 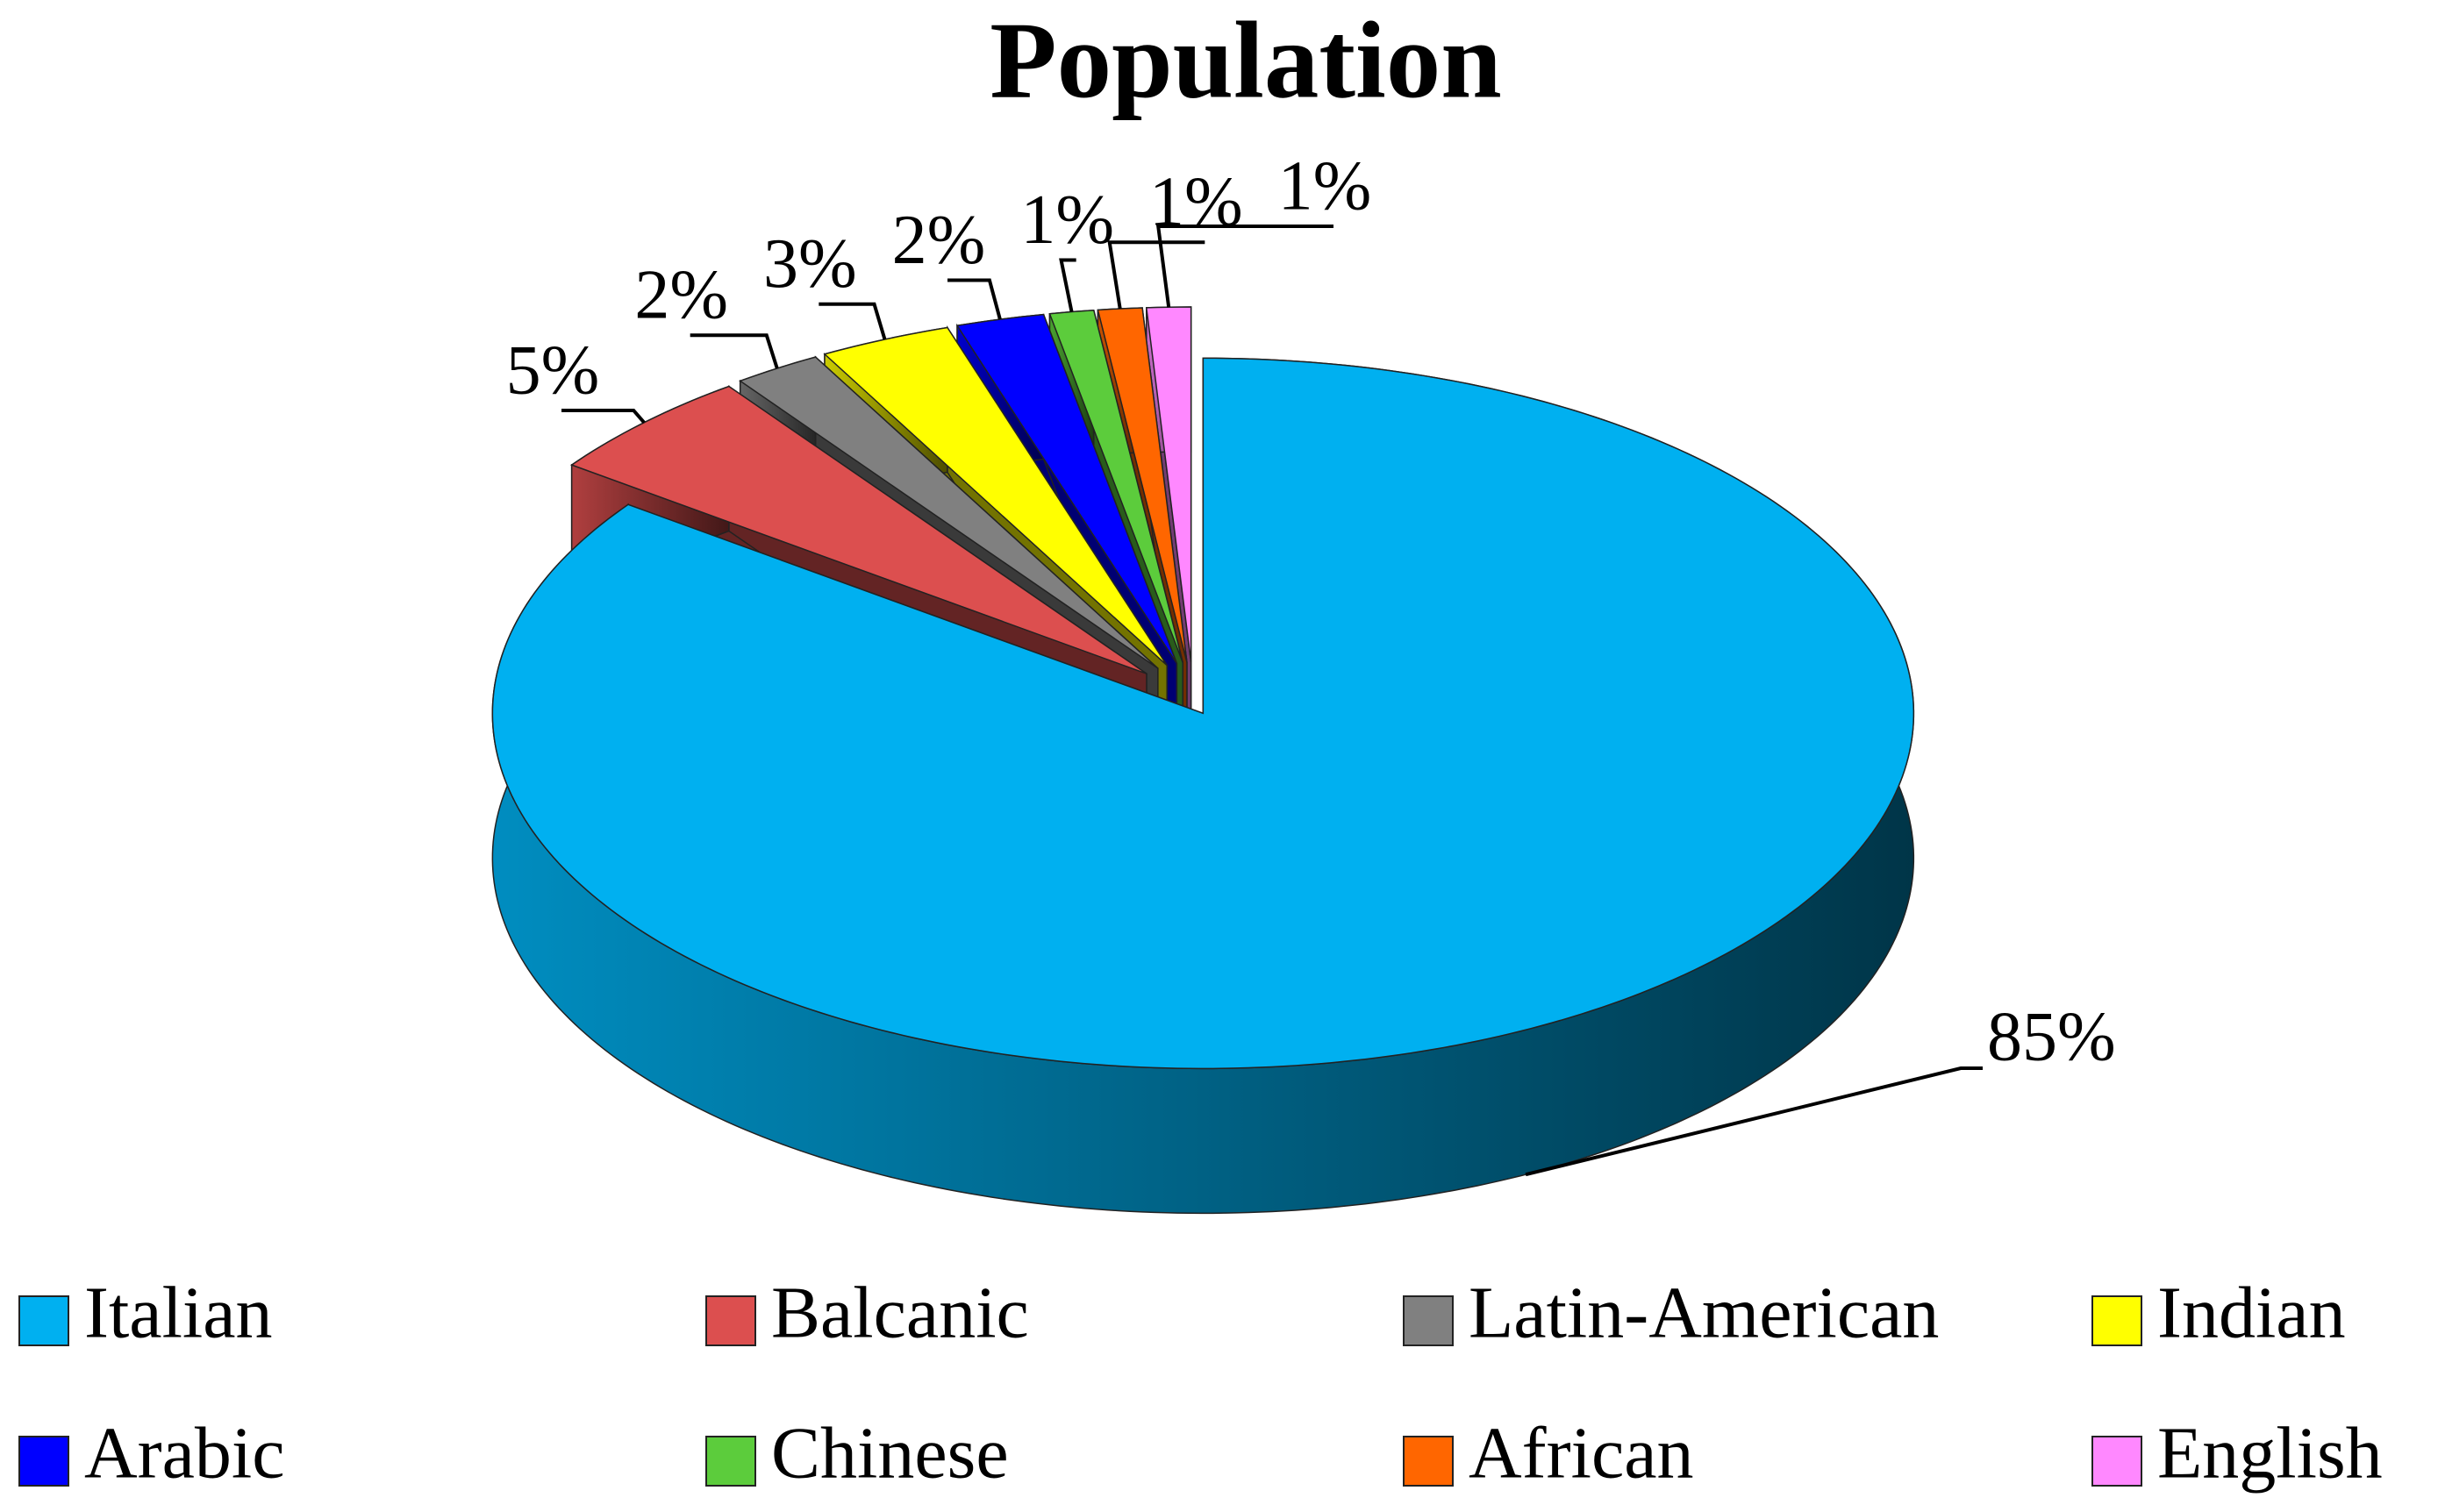 What do you see at coordinates (1246, 61) in the screenshot?
I see `chart-title: Population` at bounding box center [1246, 61].